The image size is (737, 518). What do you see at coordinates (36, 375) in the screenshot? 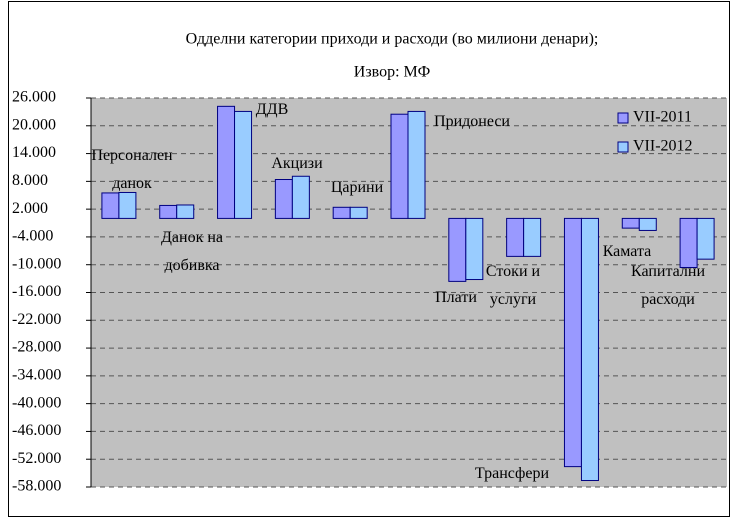
I see `y-tick-label: -34.000` at bounding box center [36, 375].